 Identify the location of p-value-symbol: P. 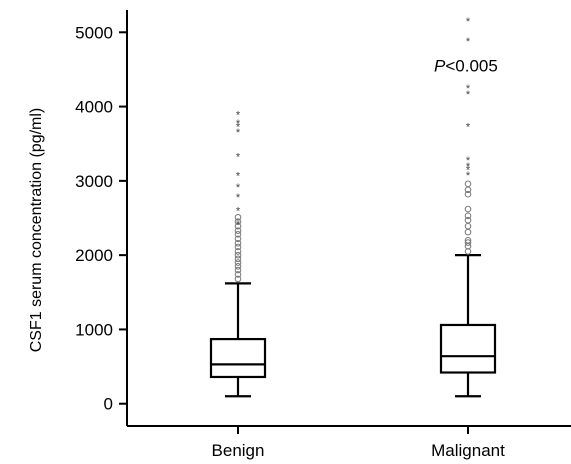
(440, 66).